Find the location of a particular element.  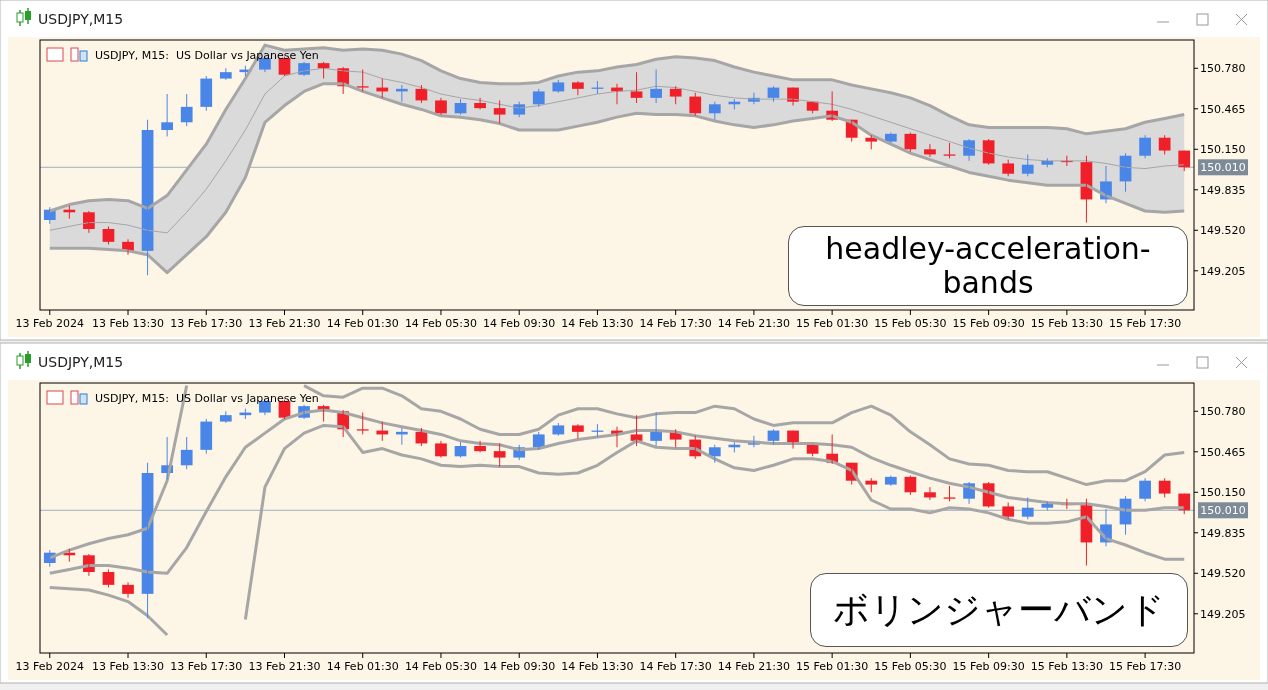

annotation: headley-acceleration-bands is located at coordinates (988, 266).